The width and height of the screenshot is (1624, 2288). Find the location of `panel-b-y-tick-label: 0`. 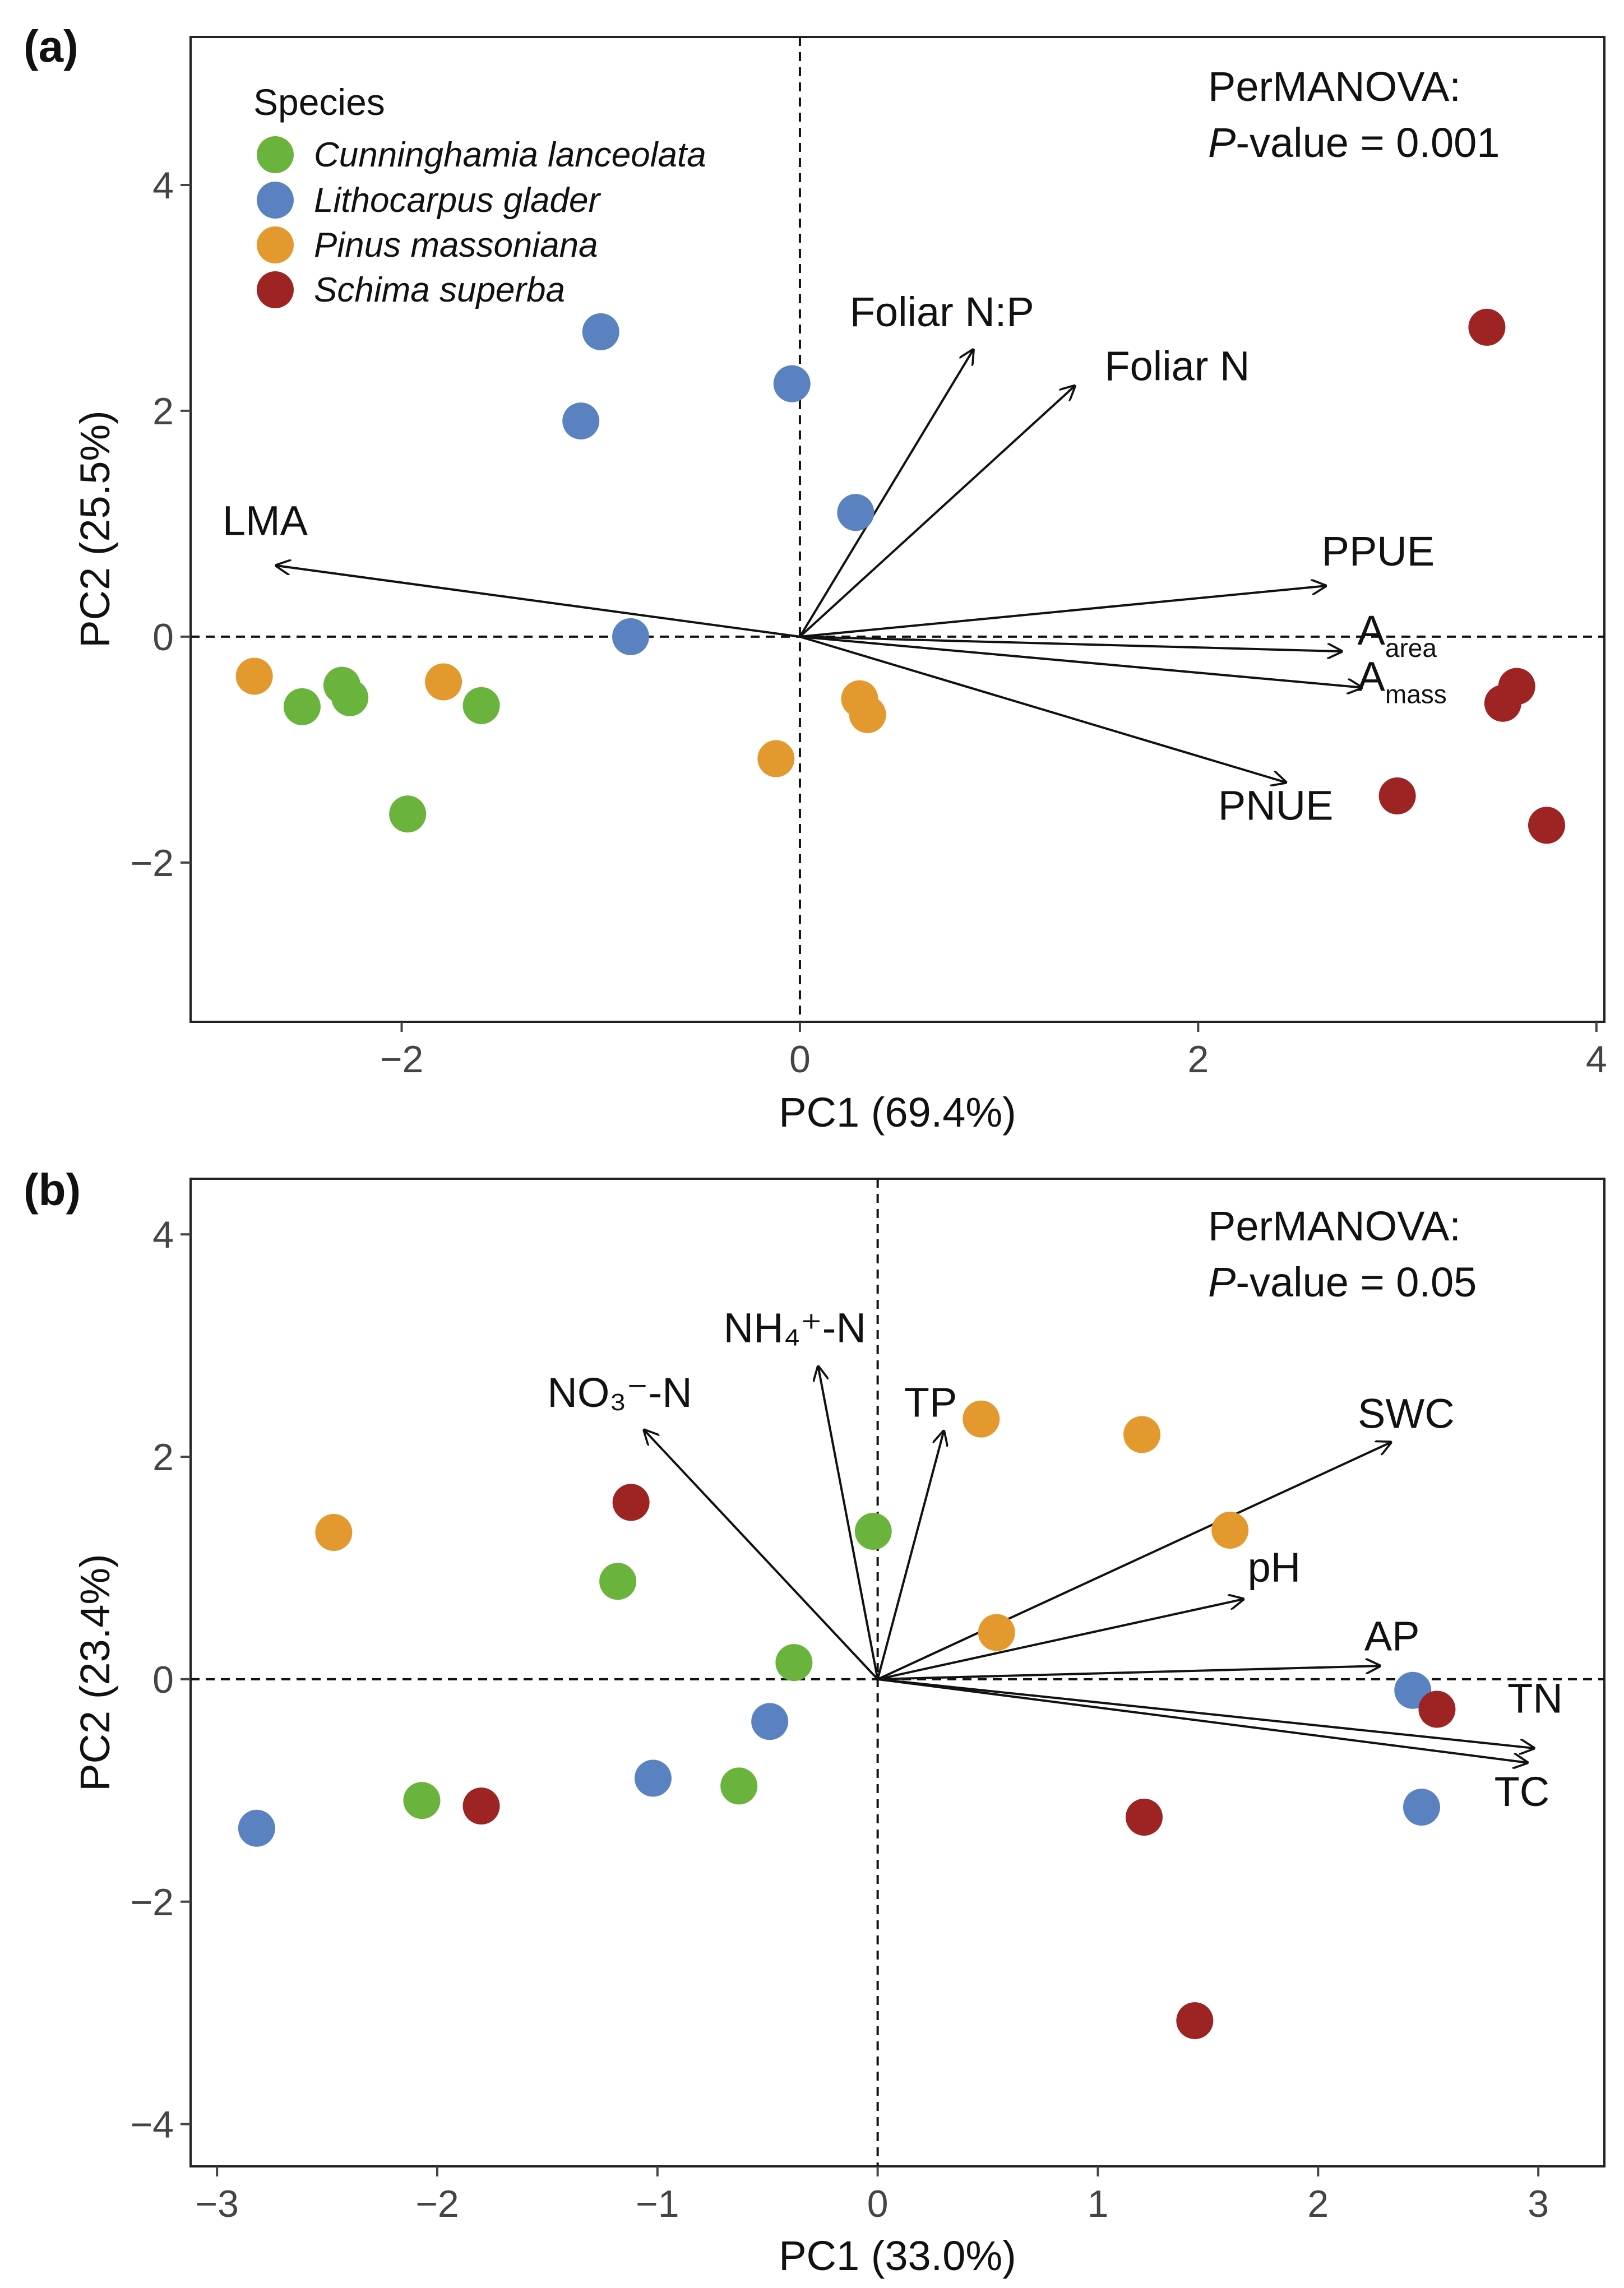

panel-b-y-tick-label: 0 is located at coordinates (163, 1680).